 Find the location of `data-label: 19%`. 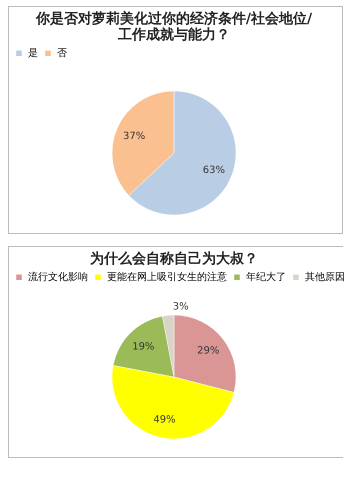

data-label: 19% is located at coordinates (143, 346).